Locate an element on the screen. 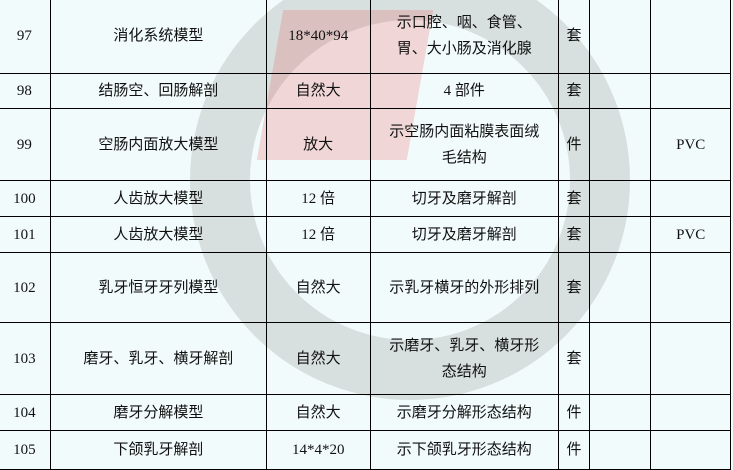 This screenshot has width=733, height=470. table-row: 104 磨牙分解模型 自然大 示磨牙分解形态结构件 is located at coordinates (365, 412).